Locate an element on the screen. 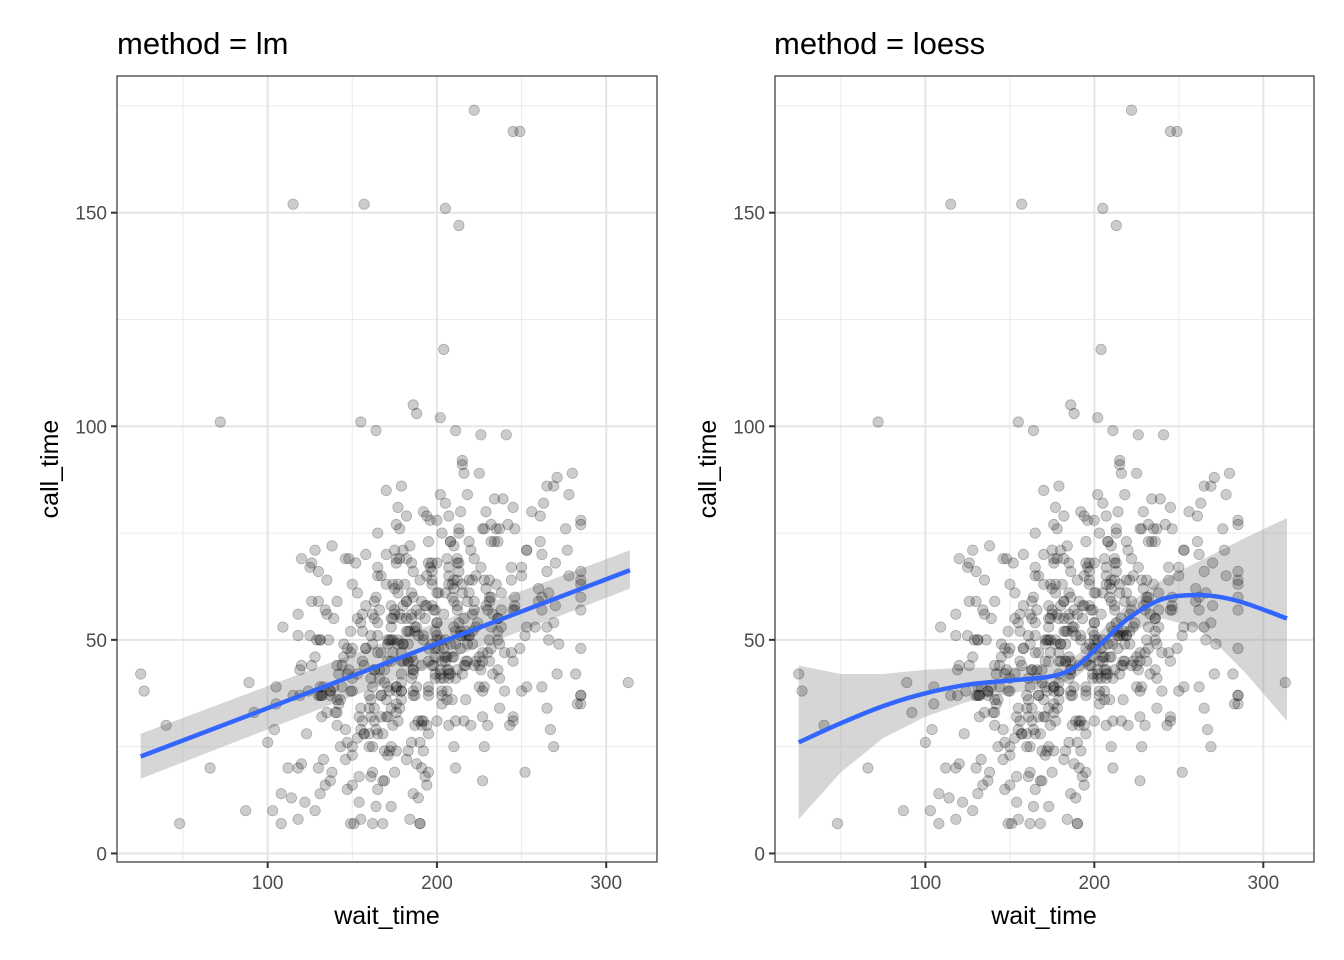  y-tick-label: 150 is located at coordinates (91, 214).